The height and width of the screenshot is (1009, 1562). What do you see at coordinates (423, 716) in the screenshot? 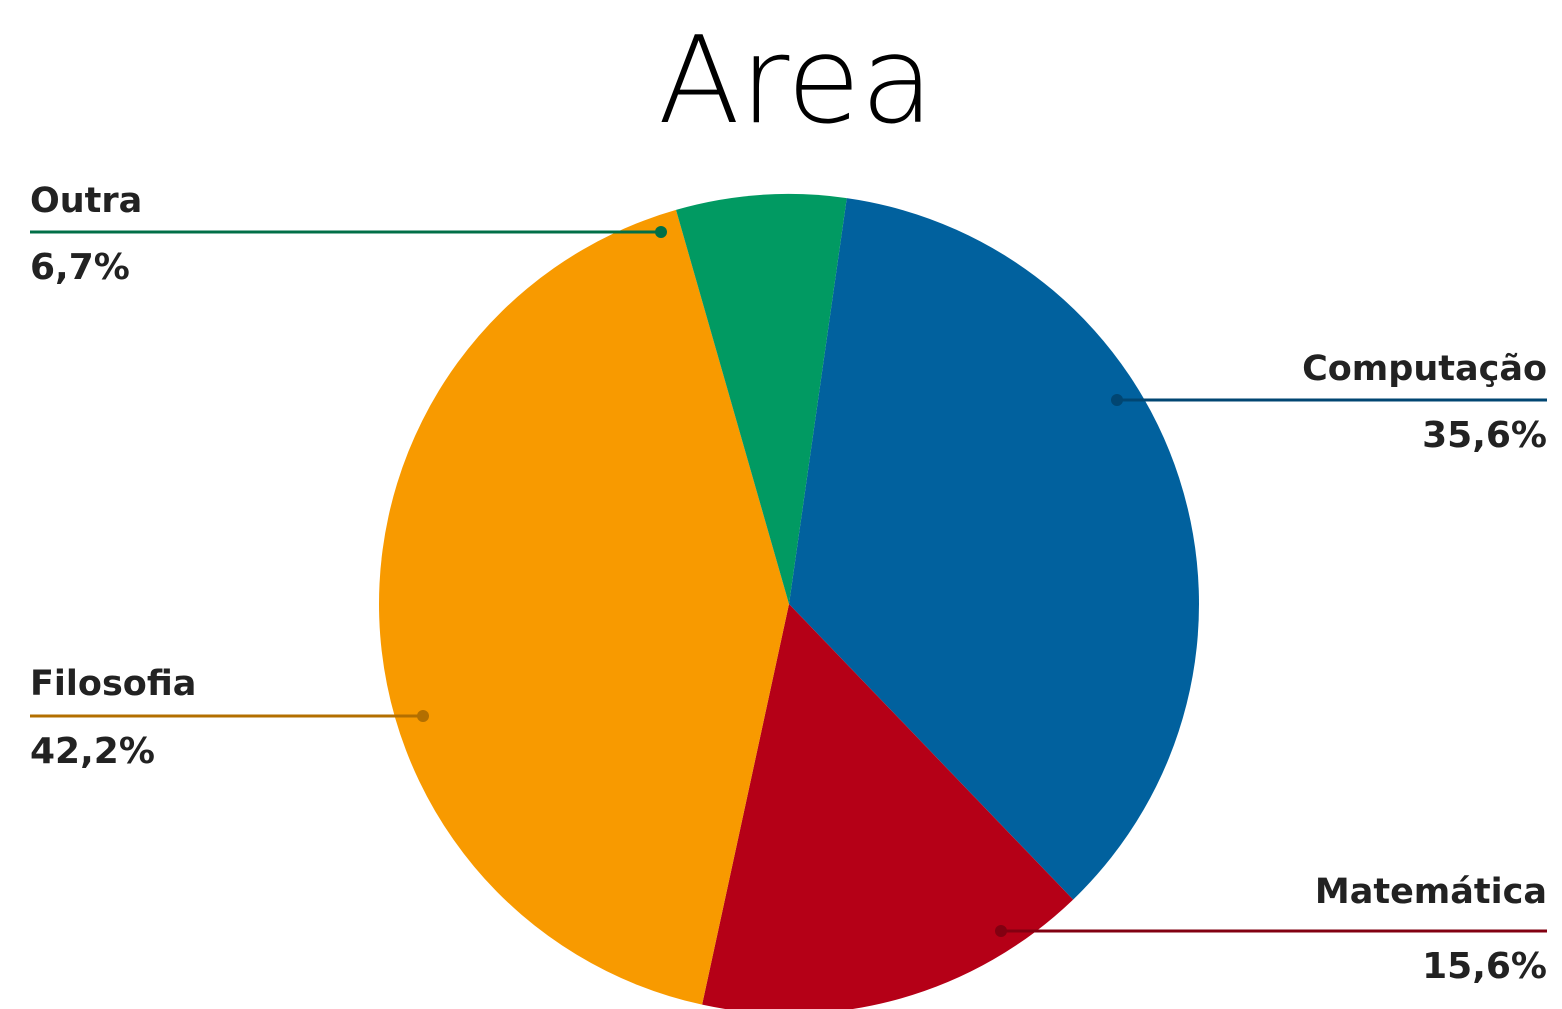
I see `leader-dot-filosofia` at bounding box center [423, 716].